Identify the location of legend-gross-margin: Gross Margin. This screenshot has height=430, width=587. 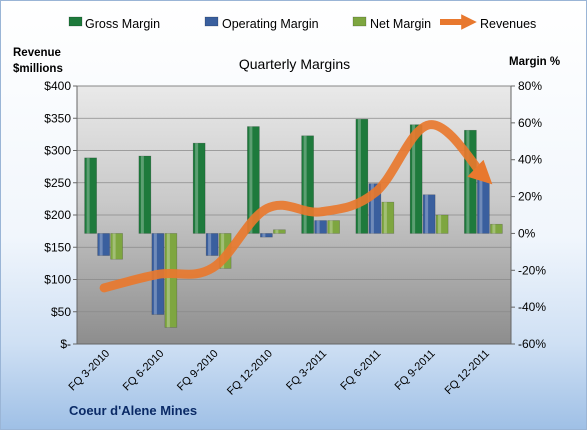
(123, 24).